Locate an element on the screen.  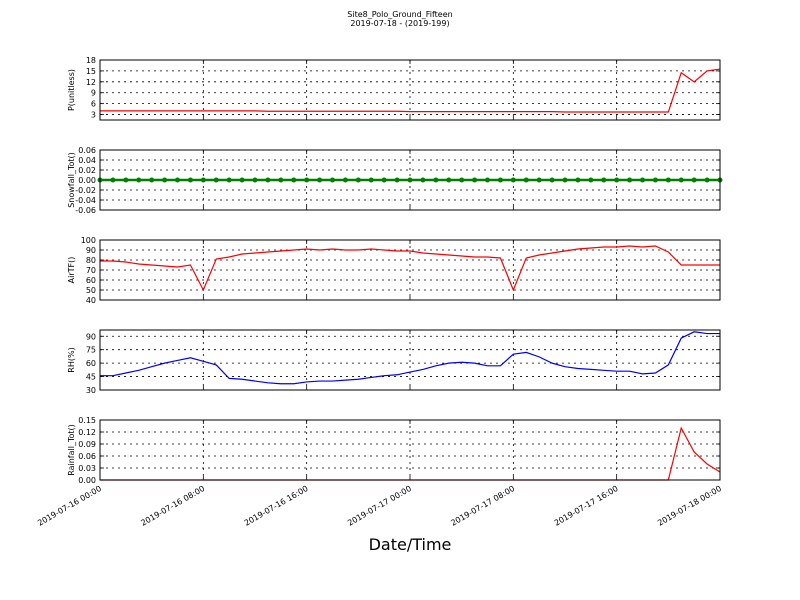
y-axis-label: Snowfall_Tot() is located at coordinates (71, 180).